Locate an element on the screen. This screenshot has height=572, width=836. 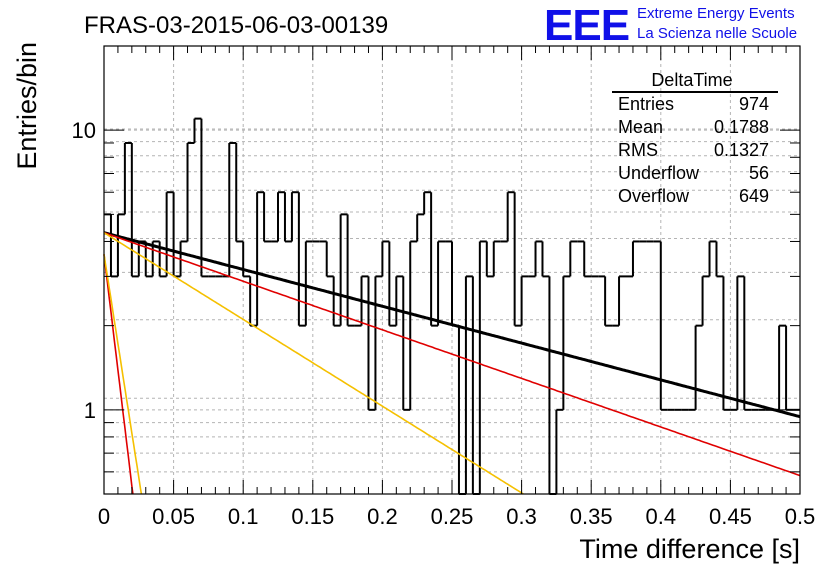
y-tick-labels: 1 10 is located at coordinates (84, 270).